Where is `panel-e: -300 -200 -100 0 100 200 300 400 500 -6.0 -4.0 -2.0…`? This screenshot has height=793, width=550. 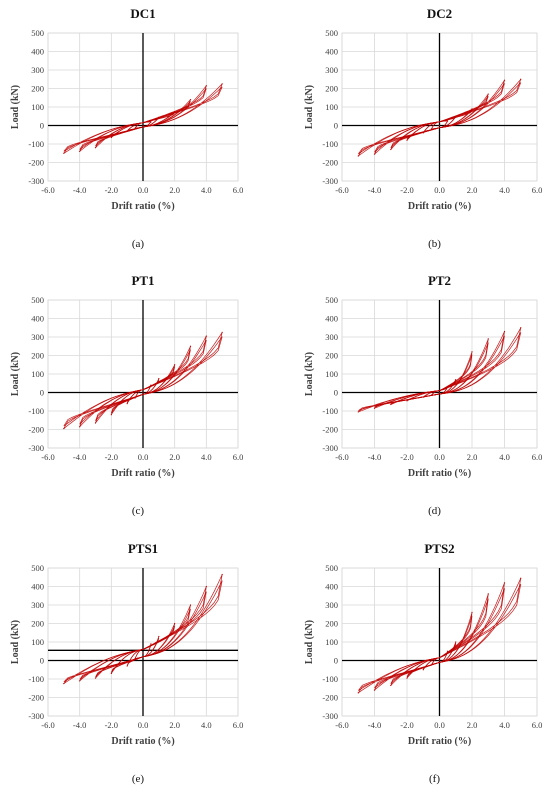 panel-e: -300 -200 -100 0 100 200 300 400 500 -6.0 -4.0 -2.0… is located at coordinates (126, 663).